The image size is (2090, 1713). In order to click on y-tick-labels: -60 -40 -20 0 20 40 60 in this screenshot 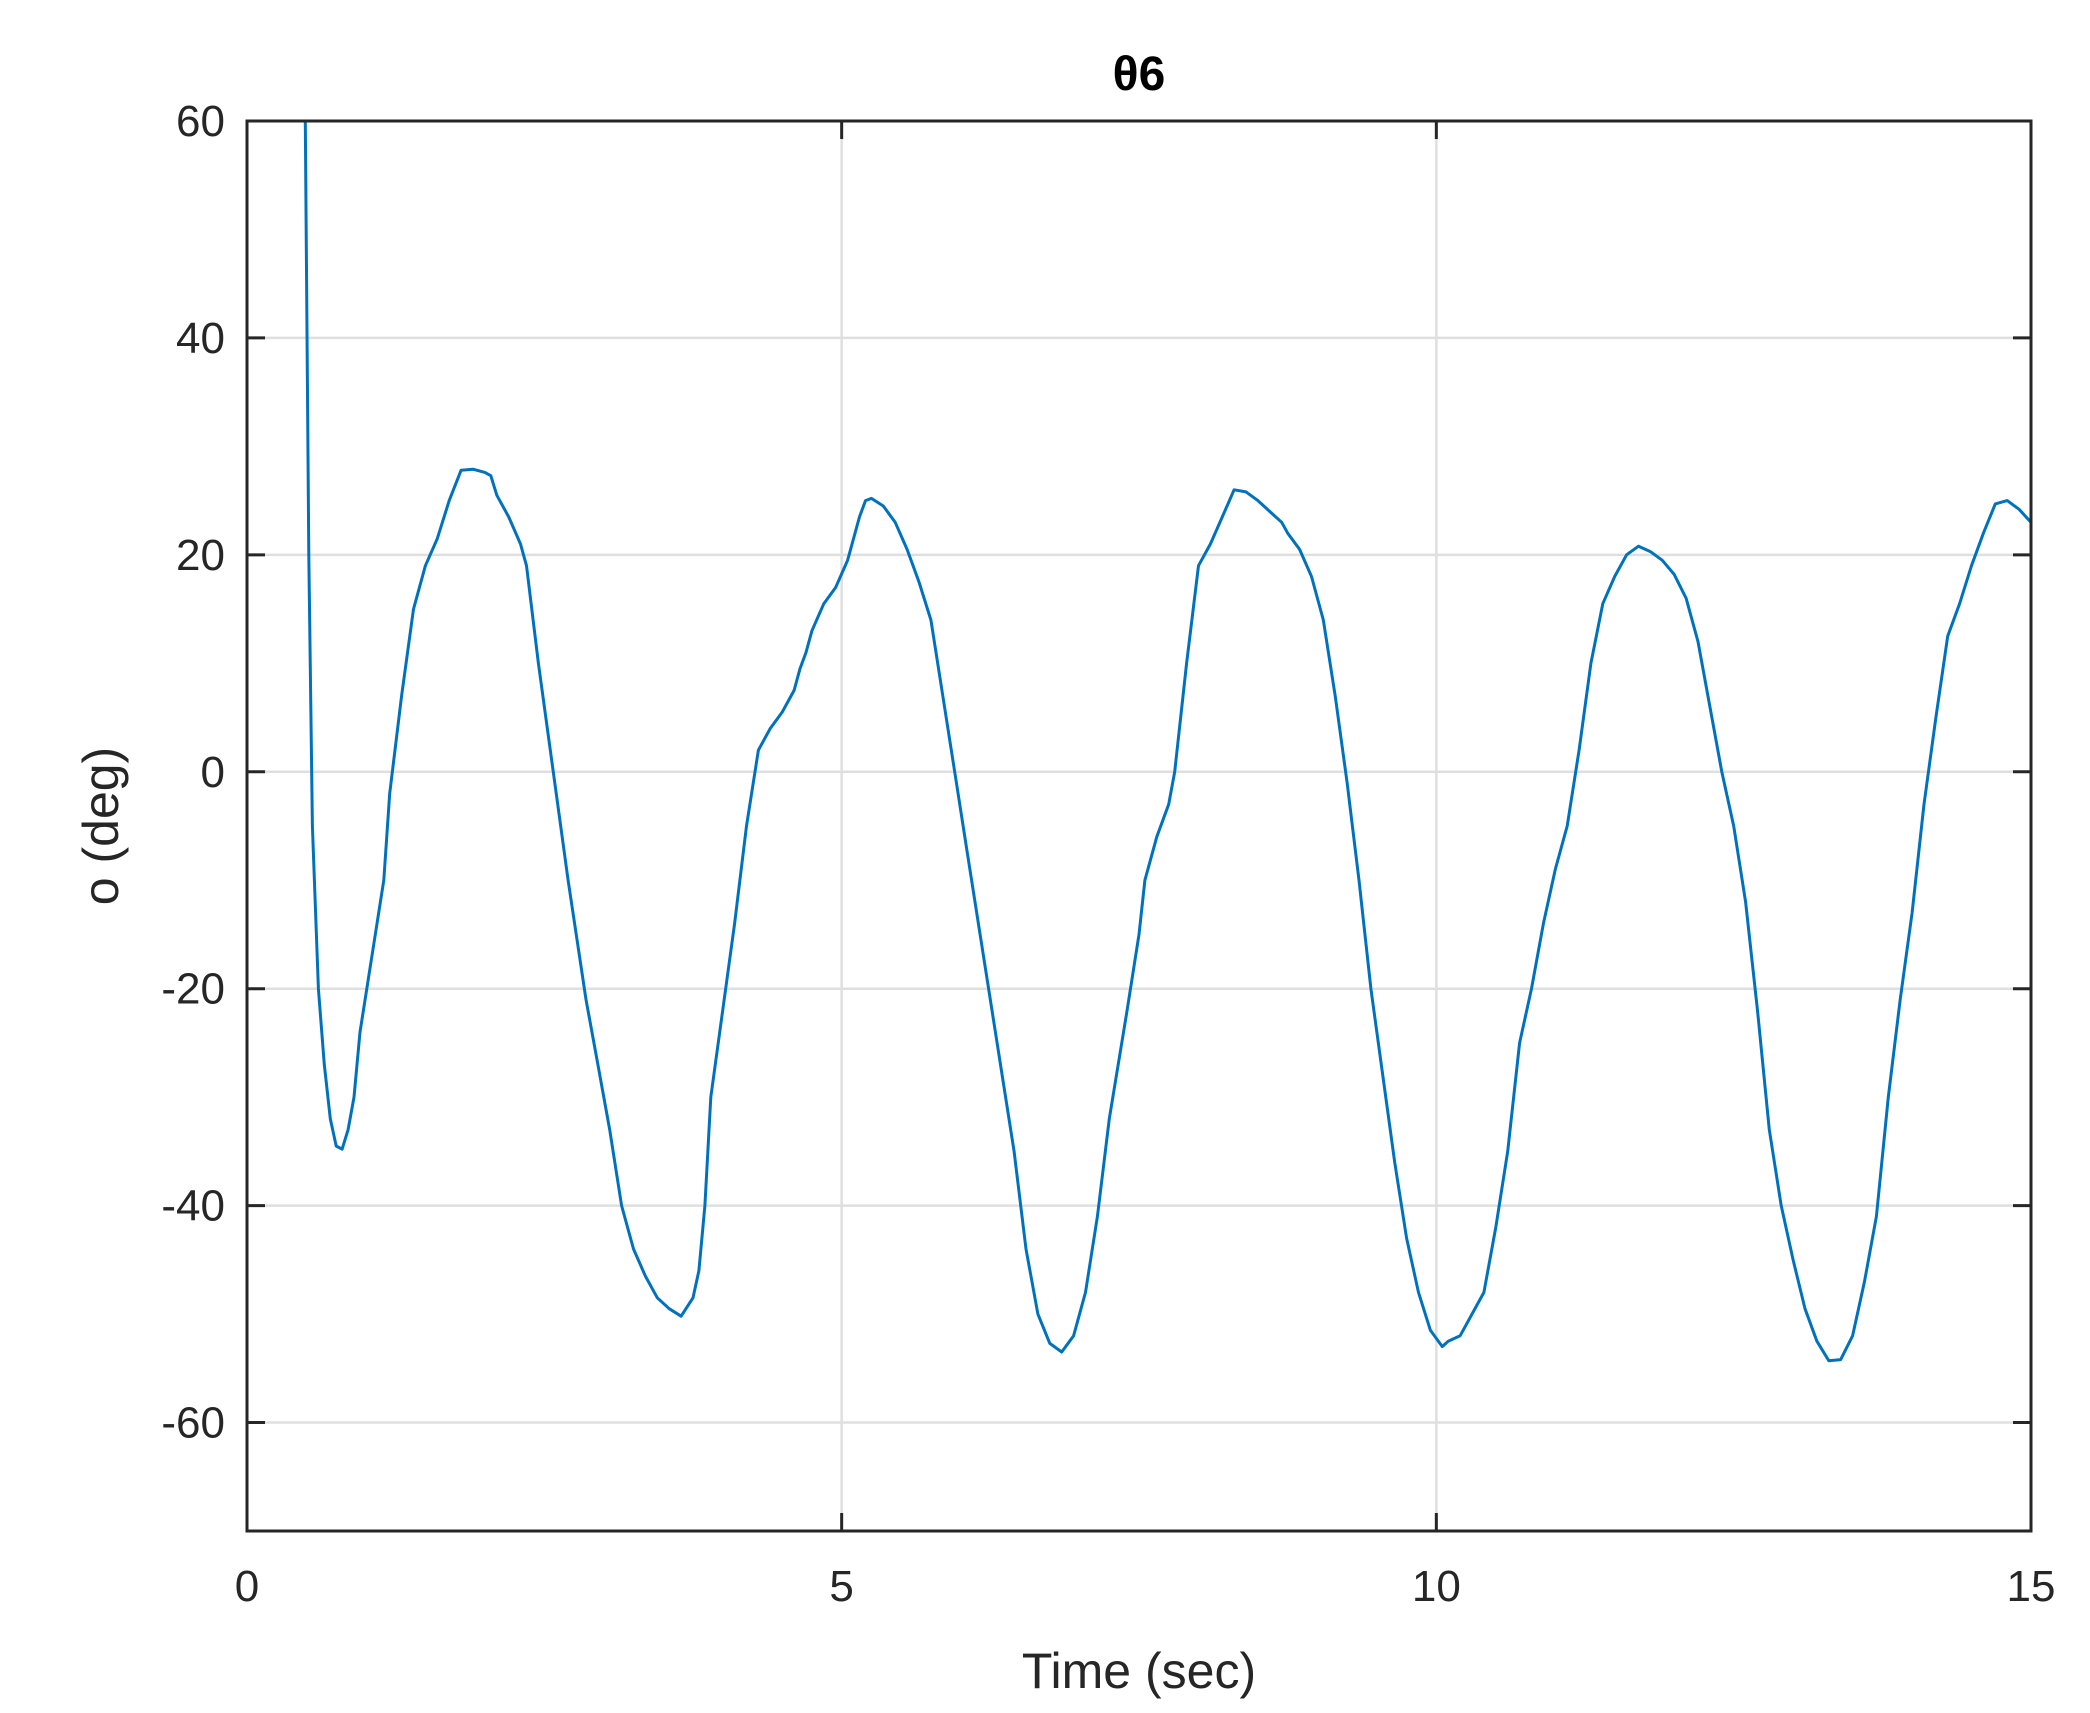, I will do `click(193, 772)`.